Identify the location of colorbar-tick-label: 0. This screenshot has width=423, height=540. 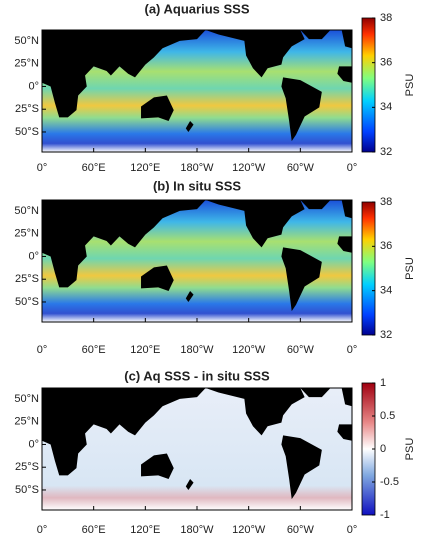
(383, 449).